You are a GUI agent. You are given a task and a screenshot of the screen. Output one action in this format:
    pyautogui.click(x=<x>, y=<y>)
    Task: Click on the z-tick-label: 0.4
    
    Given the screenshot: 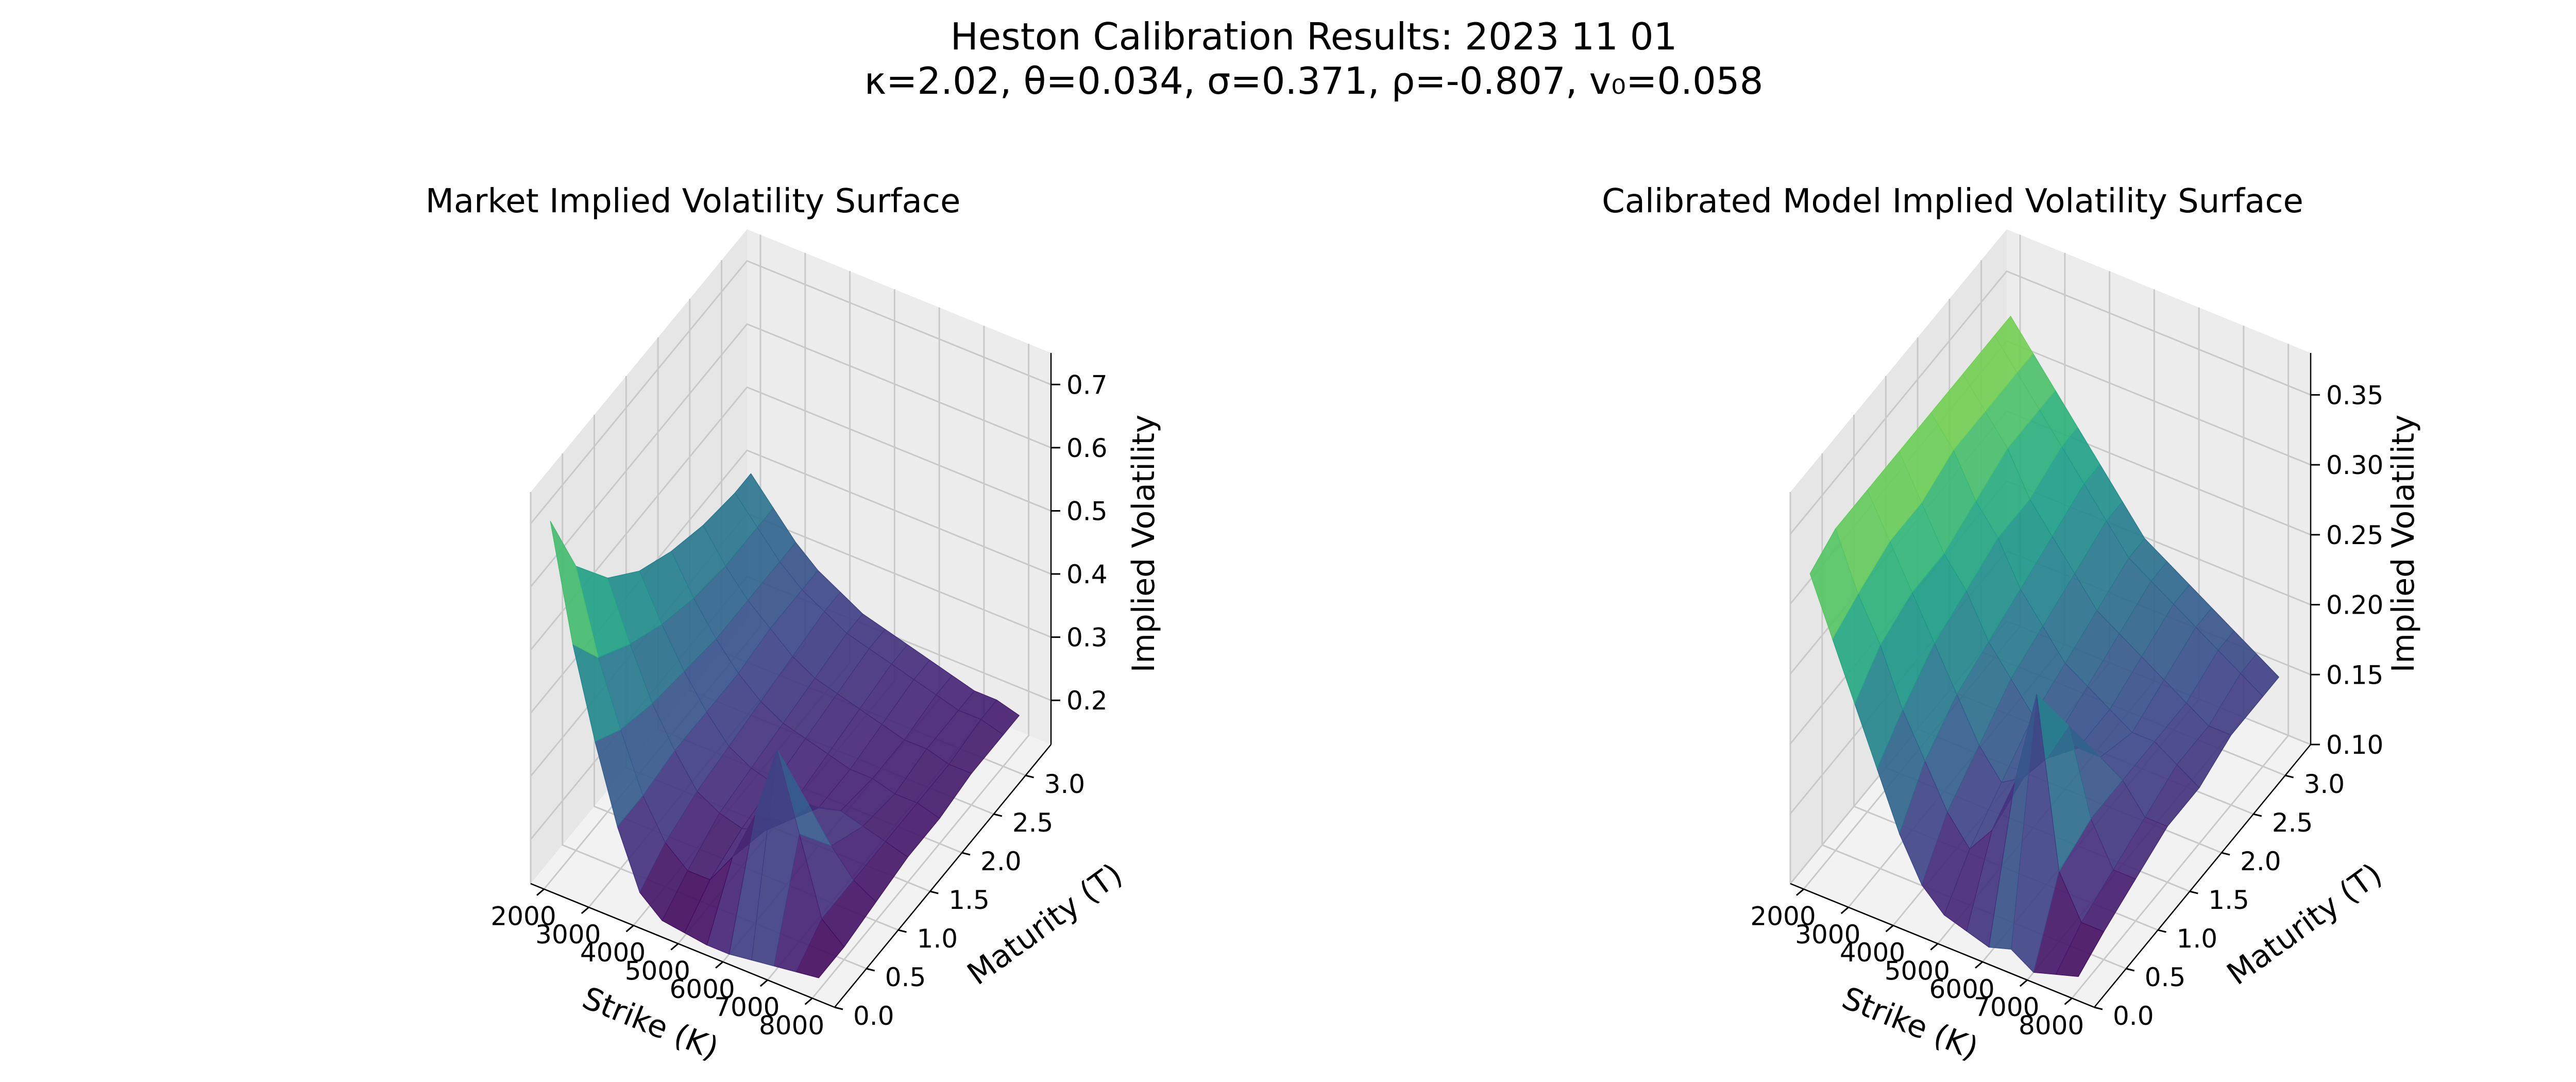 What is the action you would take?
    pyautogui.click(x=1087, y=574)
    